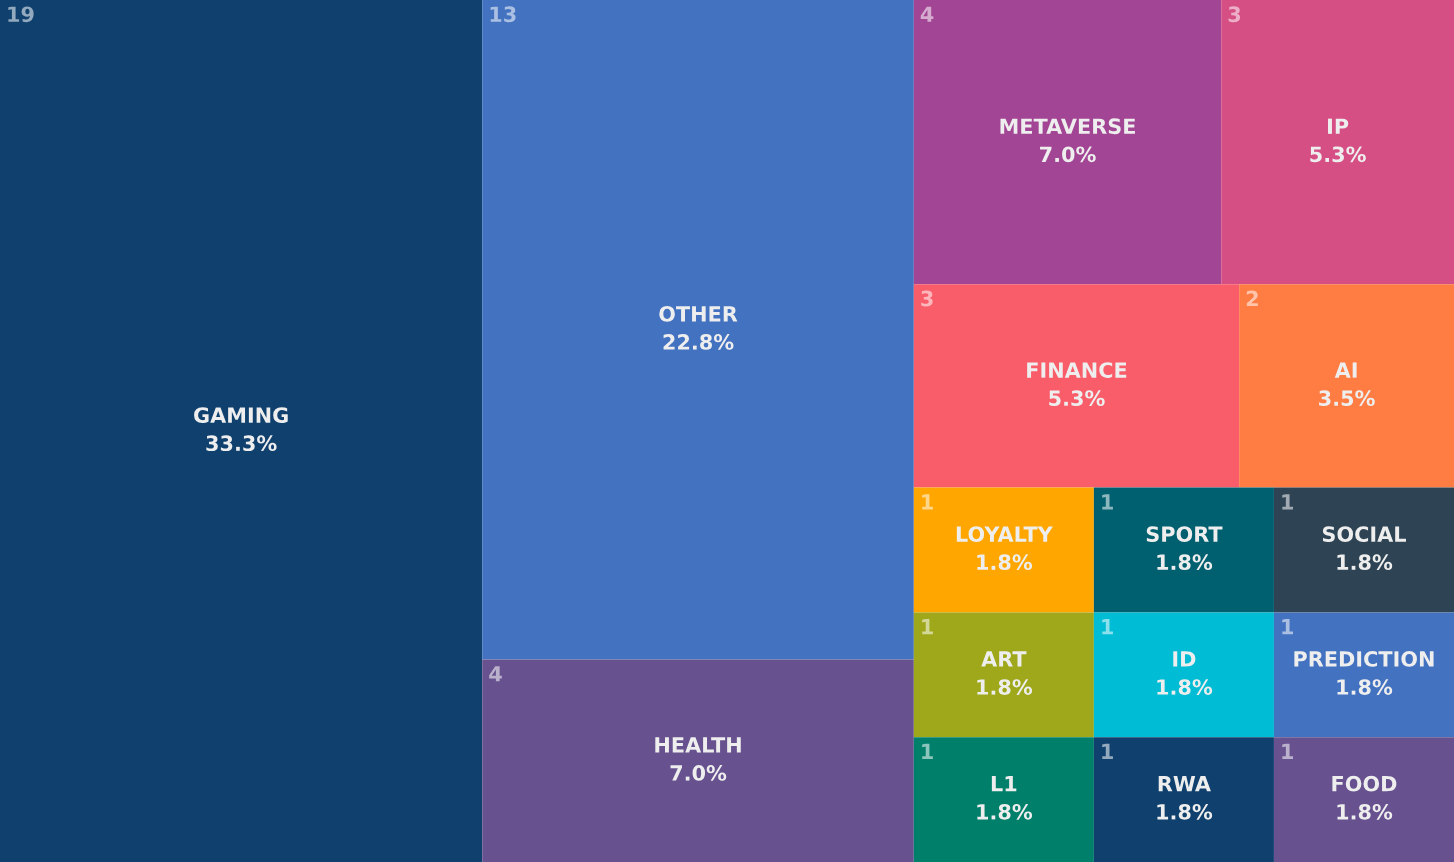  What do you see at coordinates (1067, 126) in the screenshot?
I see `category-label: METAVERSE` at bounding box center [1067, 126].